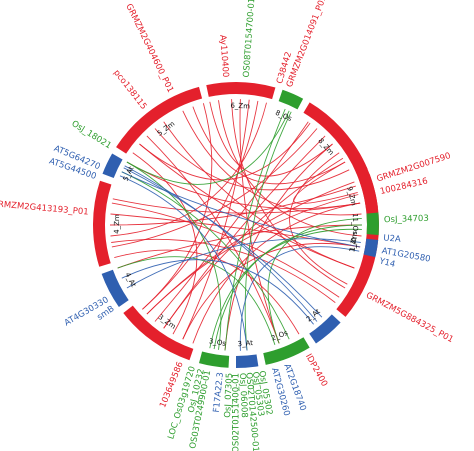  Describe the element at coordinates (371, 248) in the screenshot. I see `segment-1_At` at that location.